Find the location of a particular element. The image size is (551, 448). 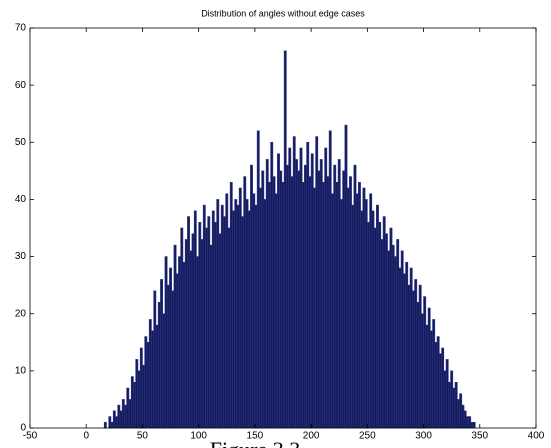

y-tick-label: 70 is located at coordinates (21, 28).